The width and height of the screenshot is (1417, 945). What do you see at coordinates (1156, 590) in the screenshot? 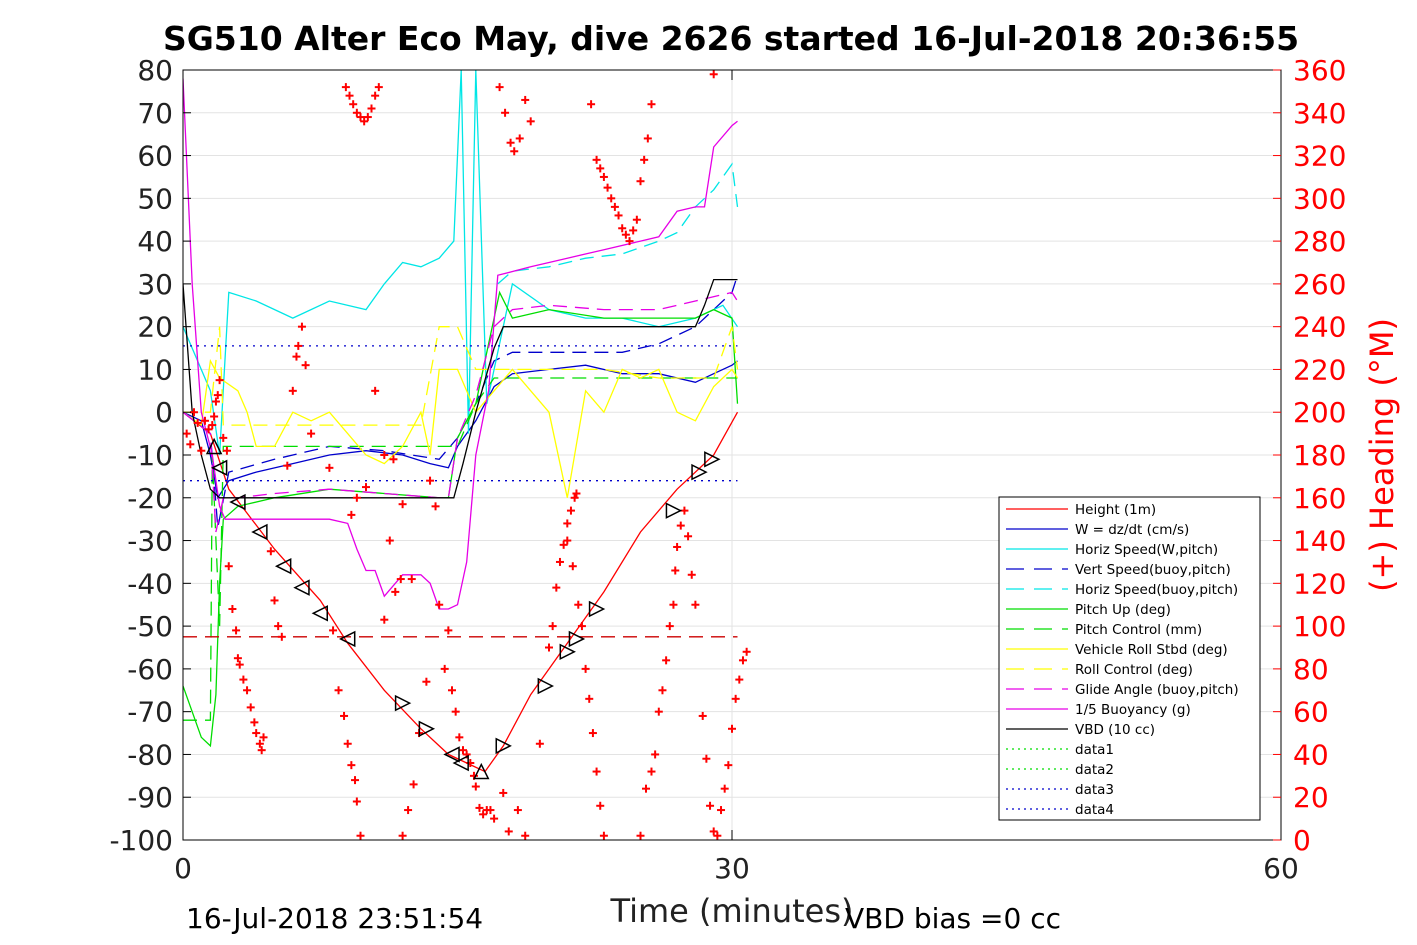
I see `legend-label: Horiz Speed(buoy,pitch)` at bounding box center [1156, 590].